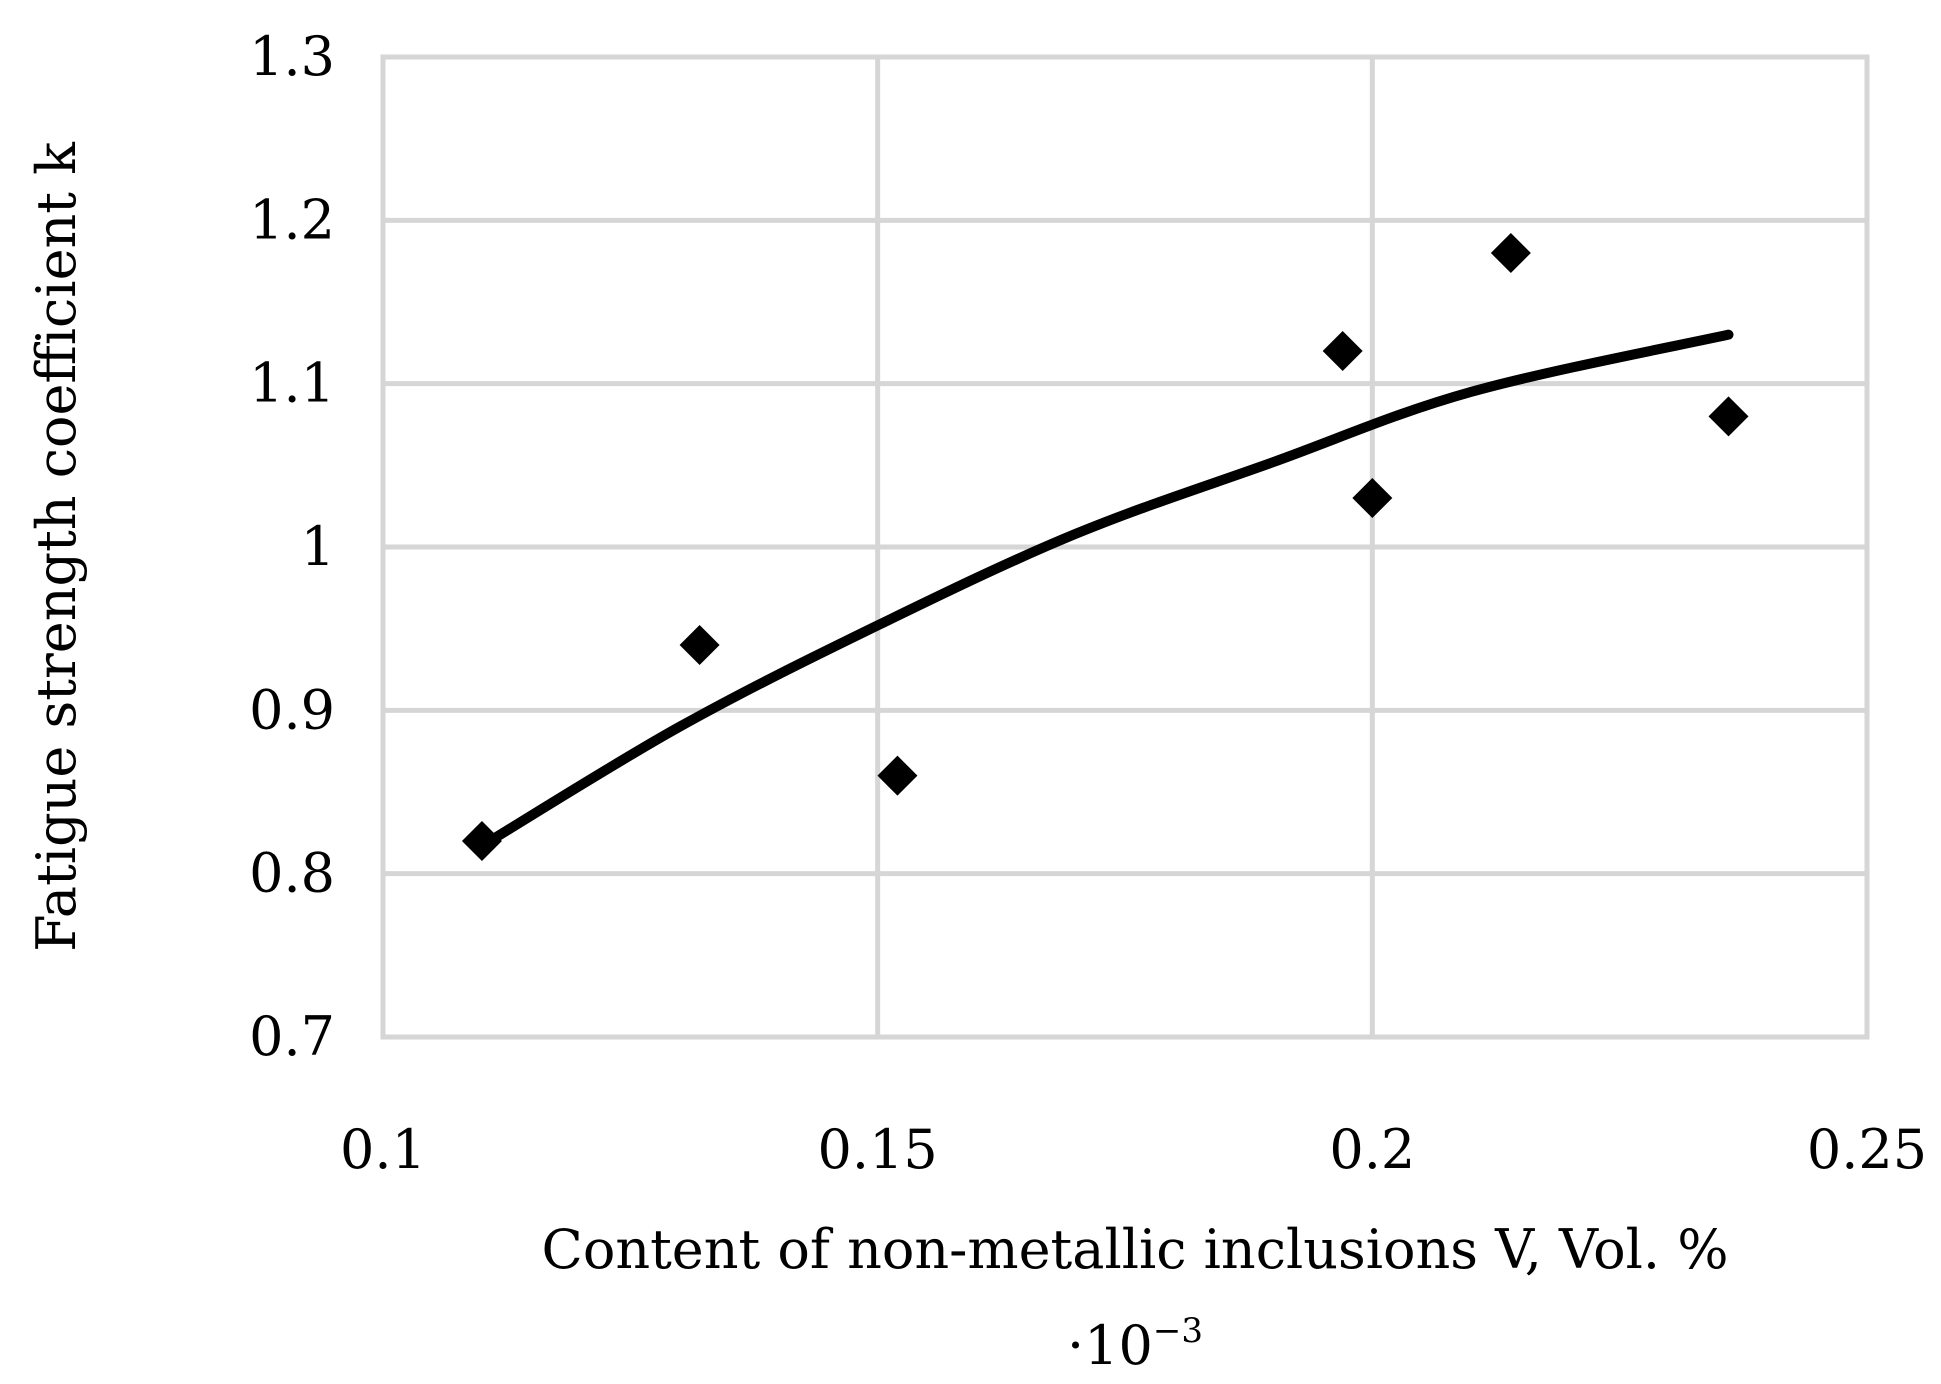  What do you see at coordinates (1867, 1149) in the screenshot?
I see `x-tick-label: 0.25` at bounding box center [1867, 1149].